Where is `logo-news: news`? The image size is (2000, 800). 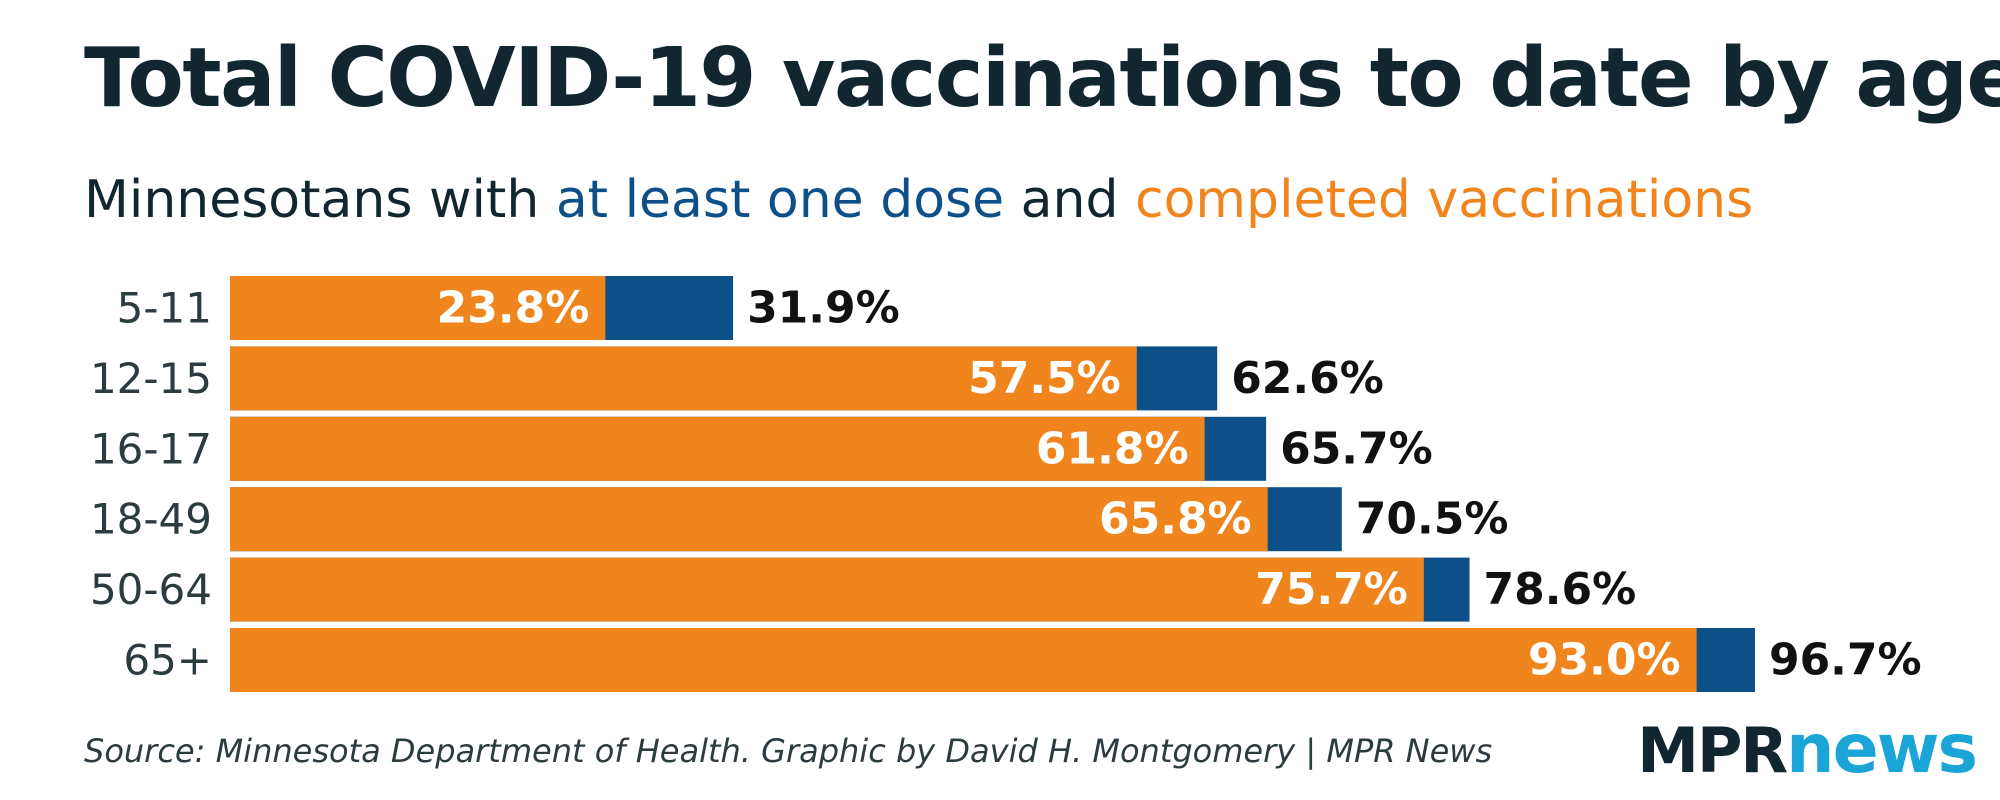
logo-news: news is located at coordinates (1882, 749).